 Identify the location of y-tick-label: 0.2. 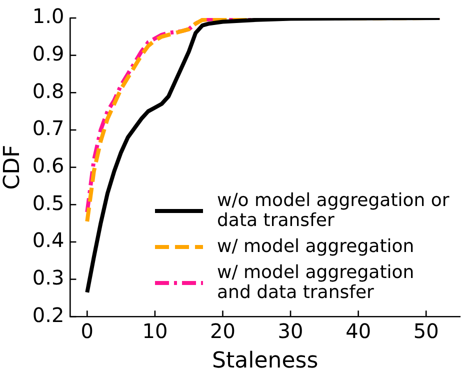
(48, 314).